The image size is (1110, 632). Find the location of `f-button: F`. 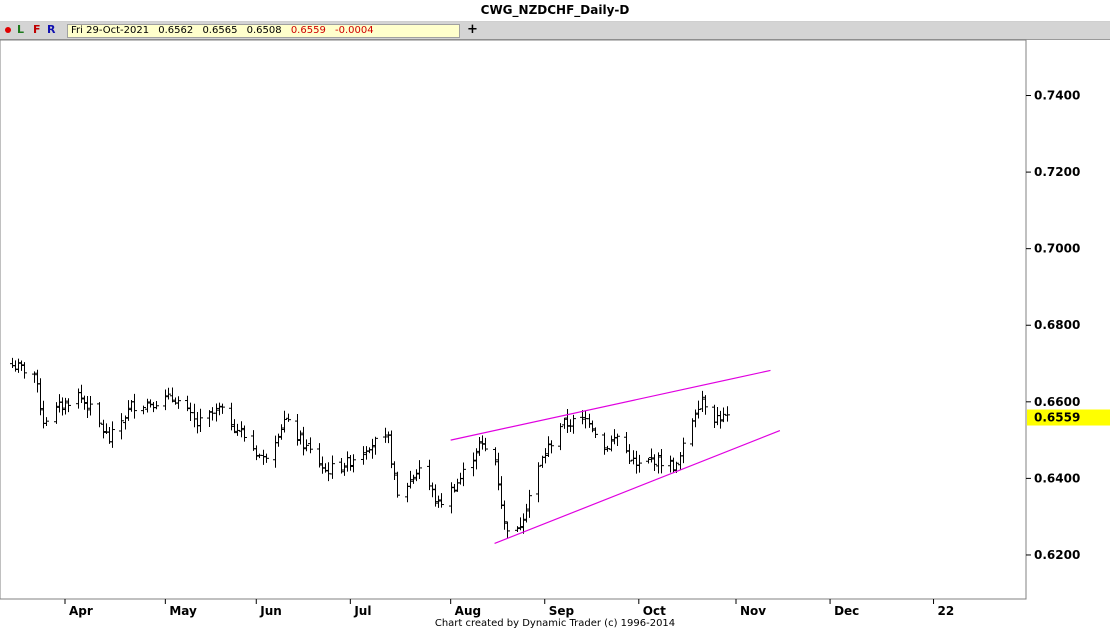

f-button: F is located at coordinates (37, 29).